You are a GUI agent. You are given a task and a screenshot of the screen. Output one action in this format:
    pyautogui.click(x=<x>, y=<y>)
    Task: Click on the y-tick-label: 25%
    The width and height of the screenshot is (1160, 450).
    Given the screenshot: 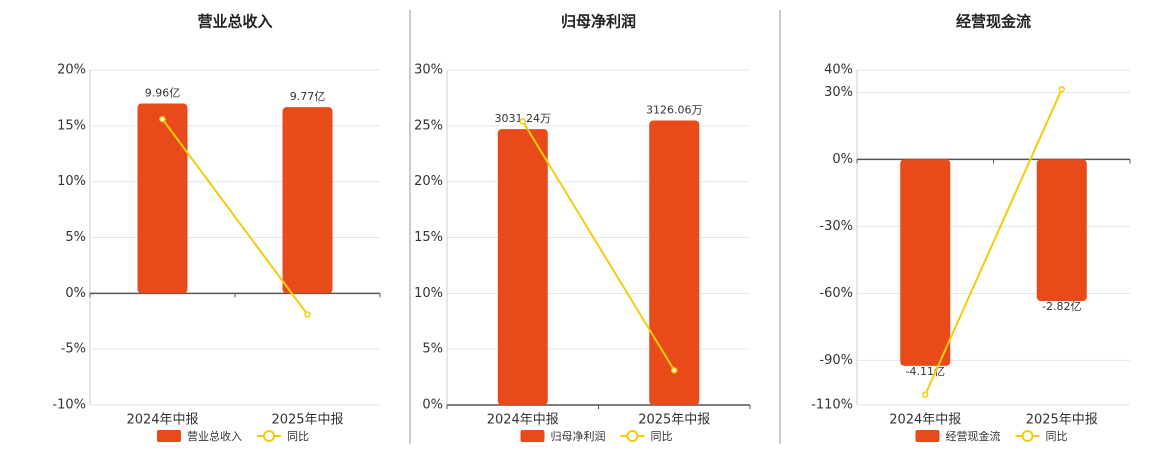 What is the action you would take?
    pyautogui.click(x=428, y=125)
    